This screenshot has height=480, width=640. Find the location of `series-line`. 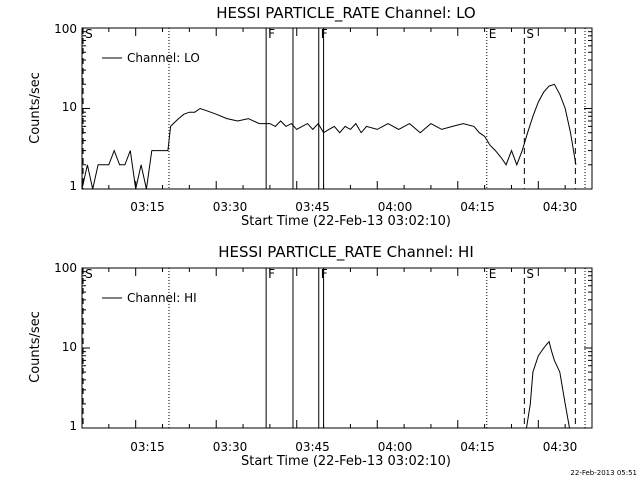

series-line is located at coordinates (548, 384).